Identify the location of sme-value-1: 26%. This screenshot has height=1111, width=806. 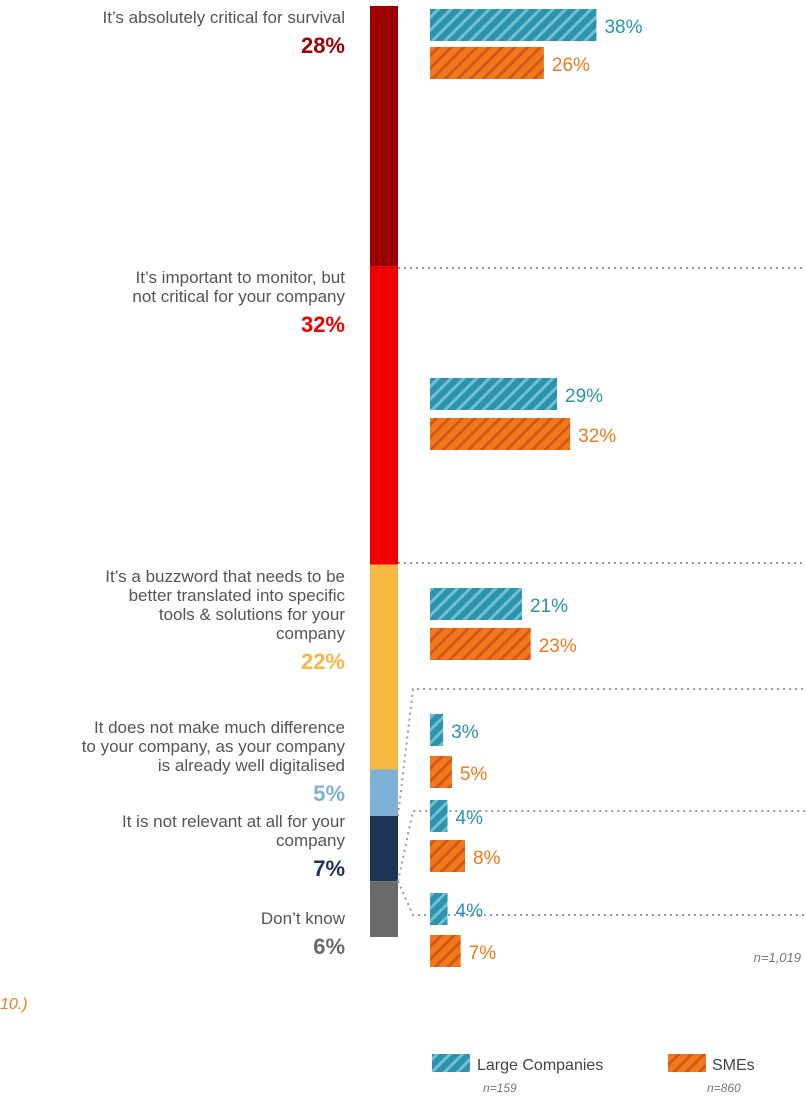
(571, 65).